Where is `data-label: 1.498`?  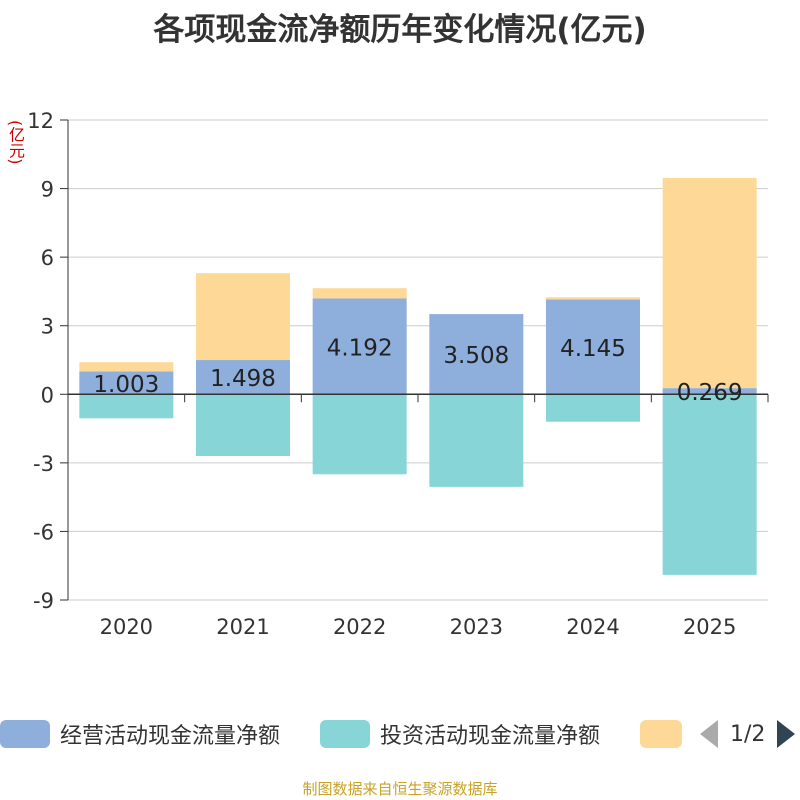
data-label: 1.498 is located at coordinates (243, 379).